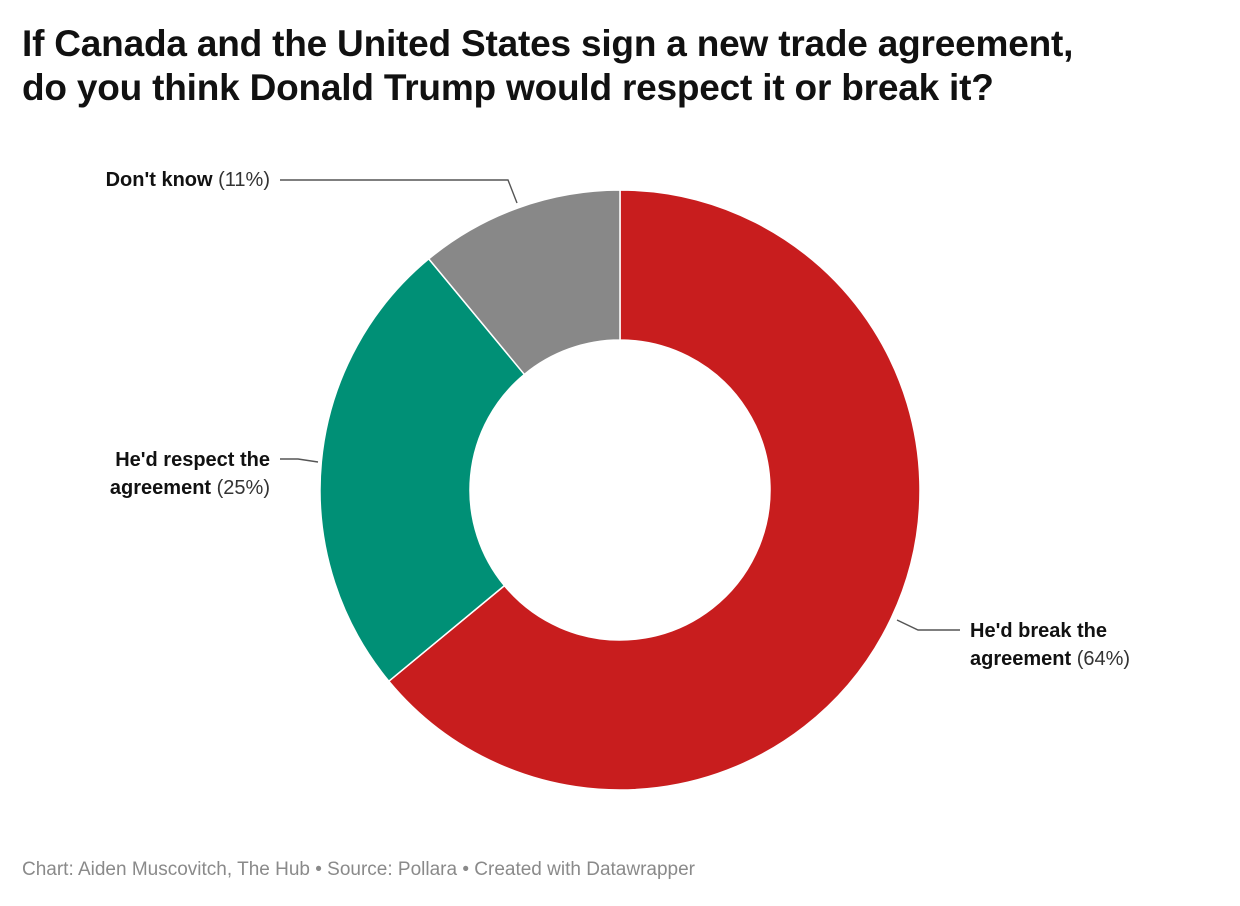 The width and height of the screenshot is (1240, 906). Describe the element at coordinates (192, 460) in the screenshot. I see `slice-label-respect-line1: He'd respect the` at that location.